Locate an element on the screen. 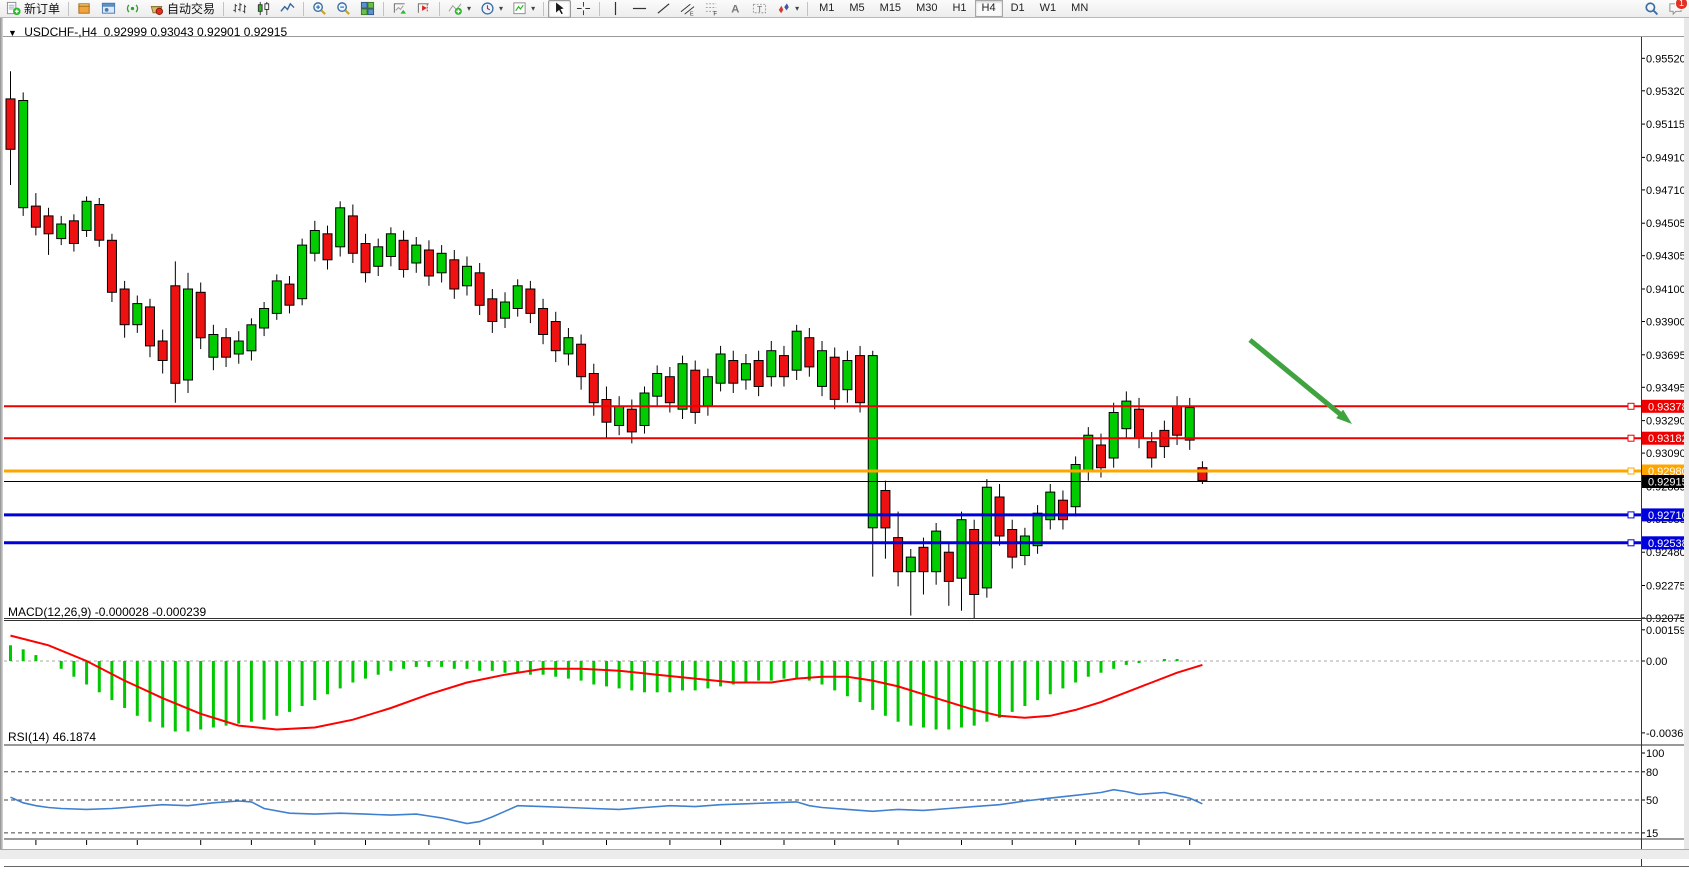 The width and height of the screenshot is (1689, 876). rsi-indicator-label: RSI(14) 46.1874 is located at coordinates (52, 737).